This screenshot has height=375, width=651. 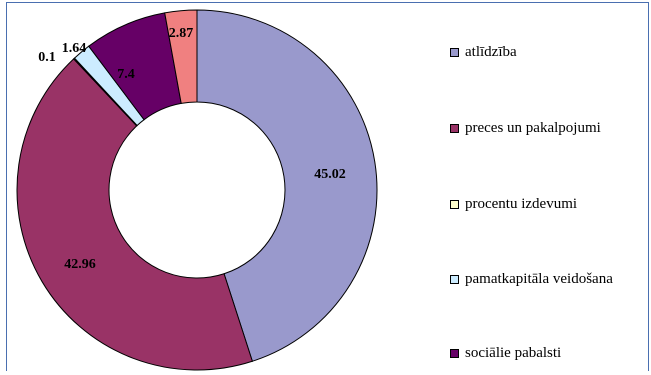 What do you see at coordinates (126, 74) in the screenshot?
I see `slice-value-label: 7.4` at bounding box center [126, 74].